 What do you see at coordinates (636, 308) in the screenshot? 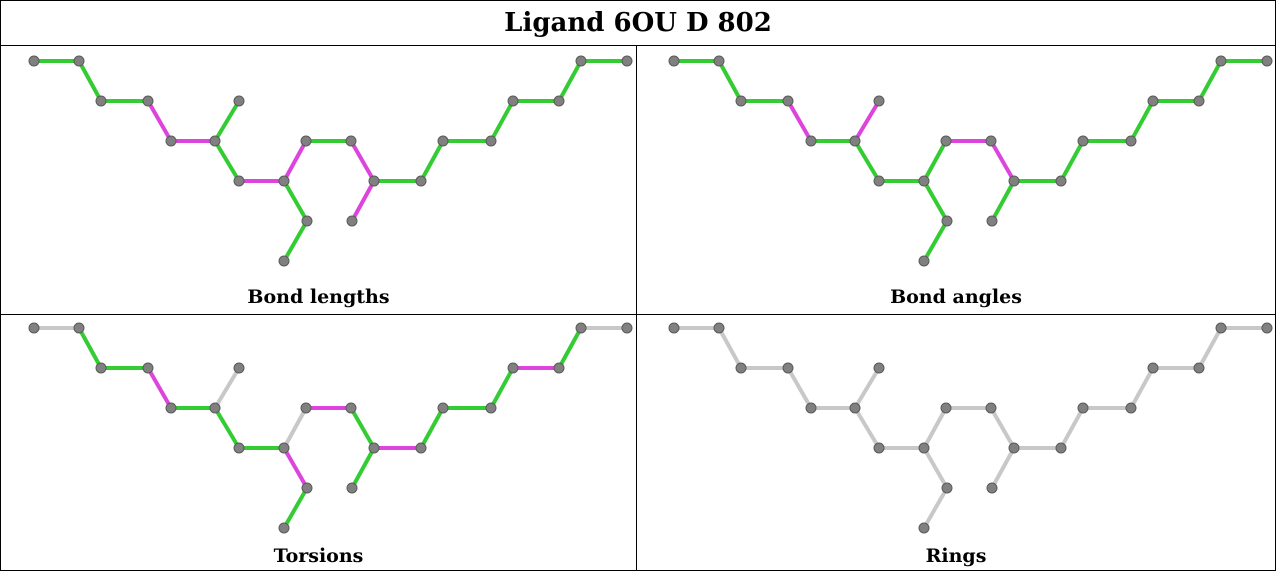
I see `panel-divider-vertical` at bounding box center [636, 308].